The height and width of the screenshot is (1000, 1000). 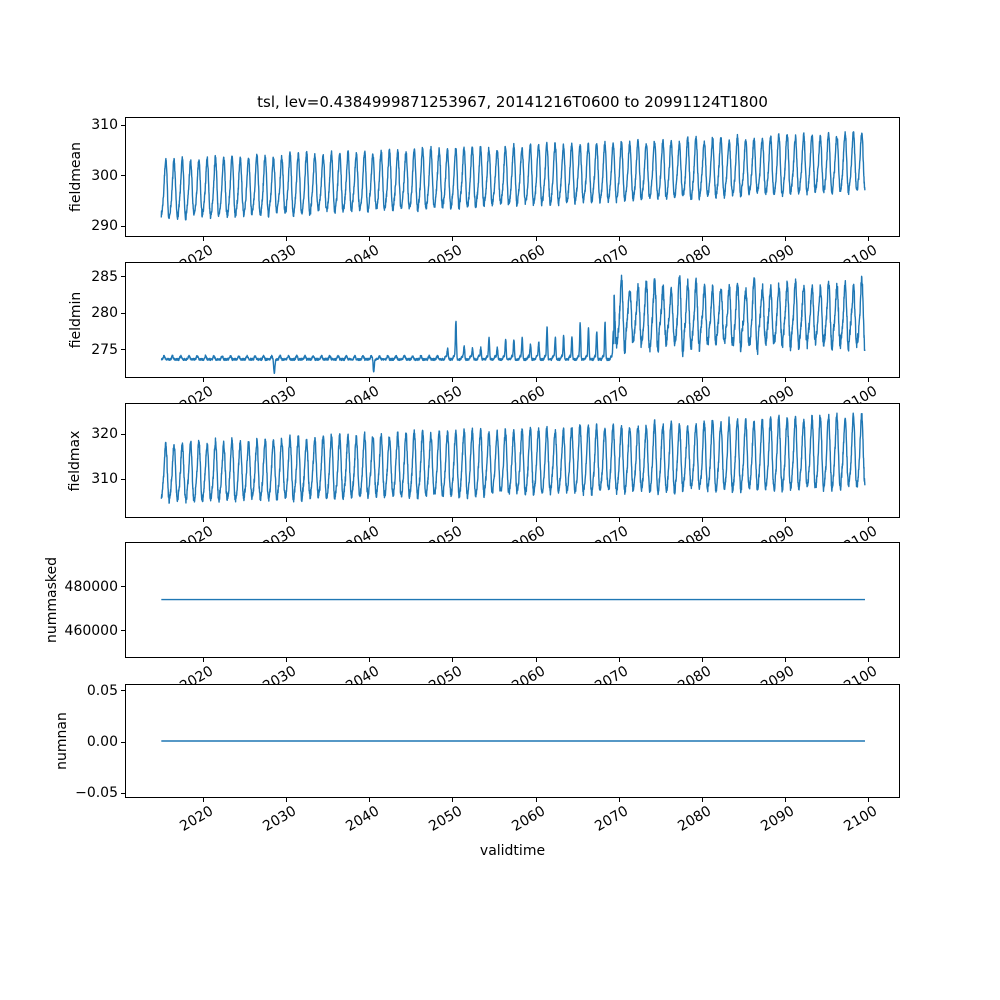 I want to click on fieldmin-ytick-label: 280, so click(x=104, y=313).